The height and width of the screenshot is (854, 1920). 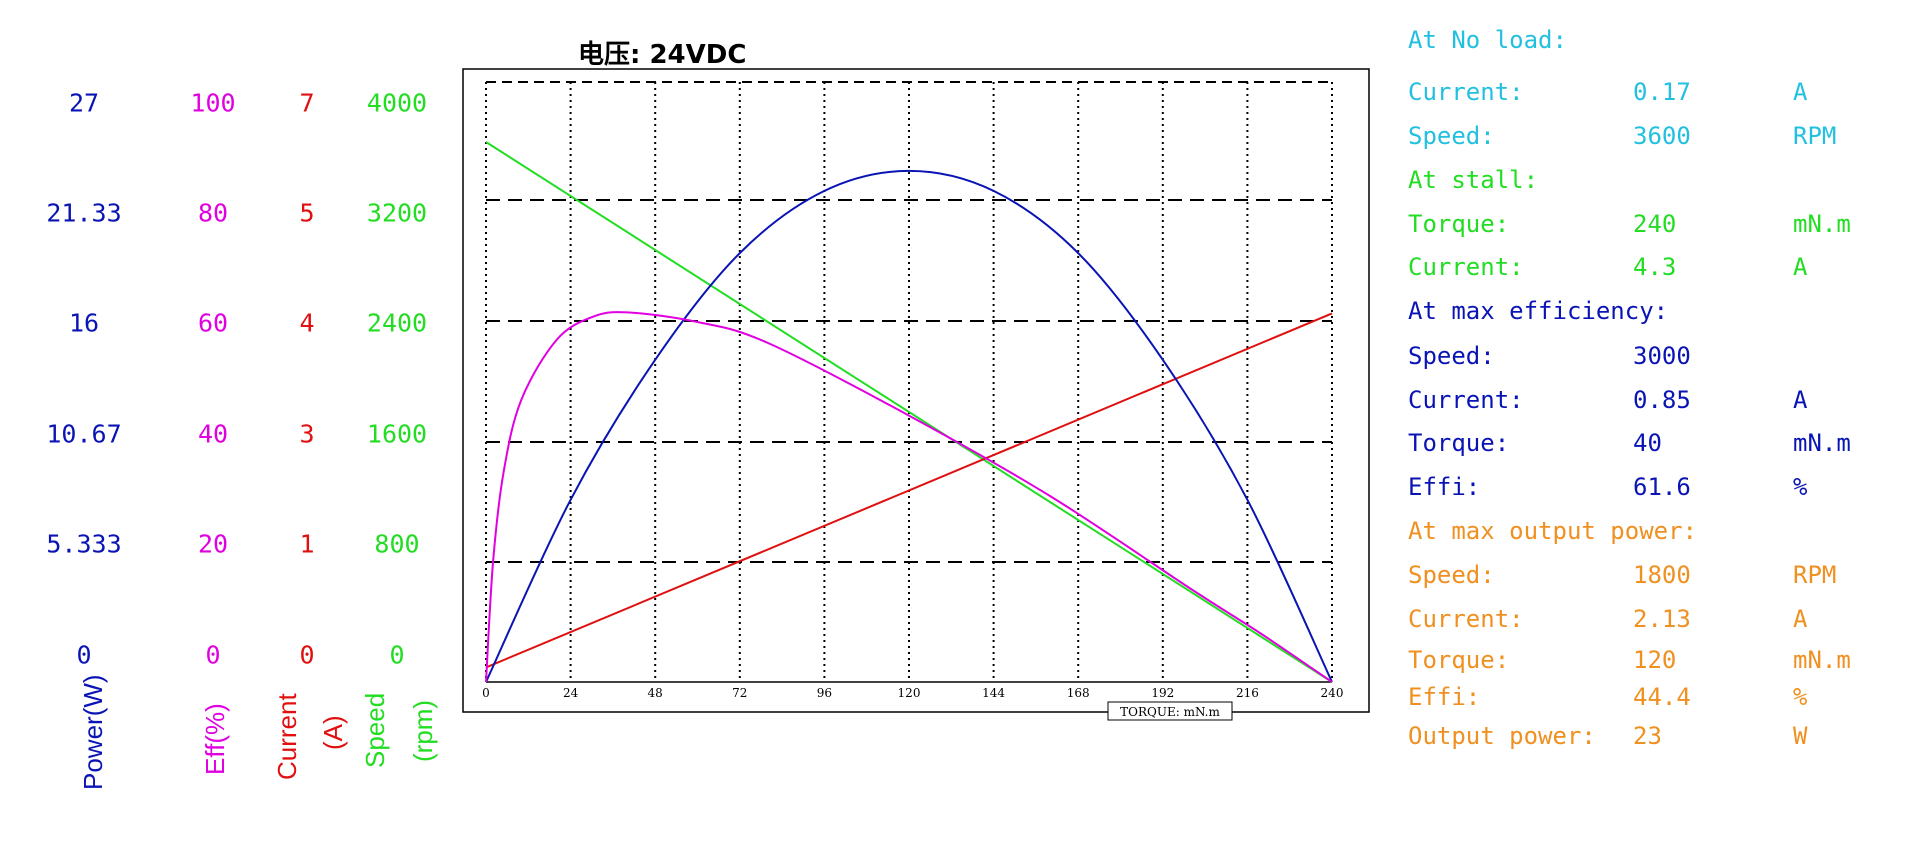 I want to click on maxeff-value: 3000, so click(x=1662, y=356).